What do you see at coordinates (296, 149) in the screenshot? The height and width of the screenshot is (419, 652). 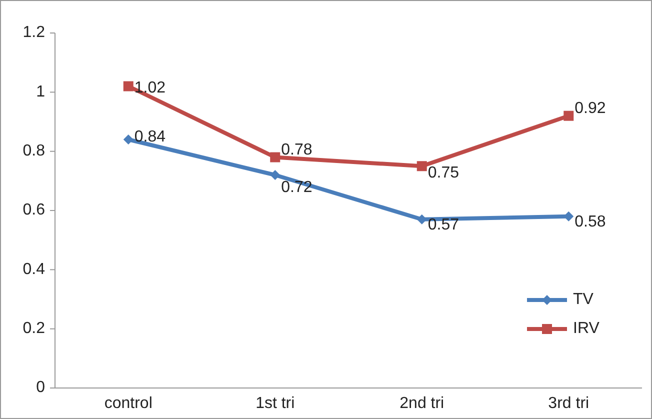 I see `data-label: 0.78` at bounding box center [296, 149].